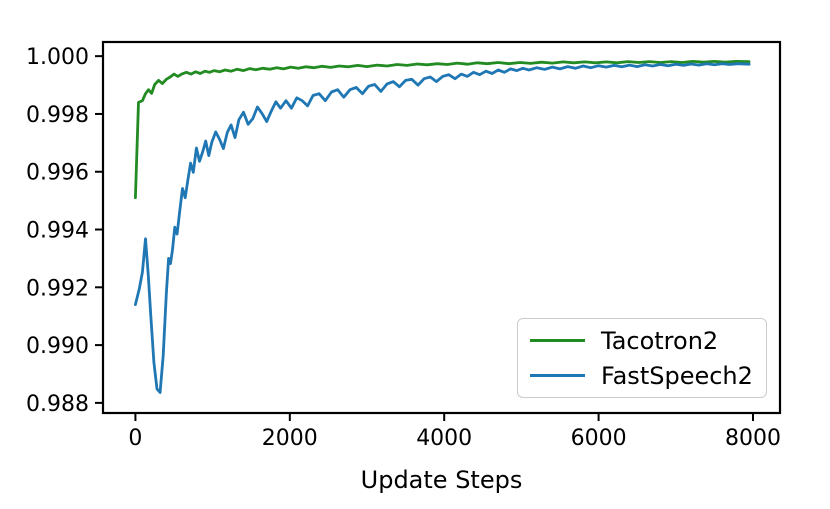 The width and height of the screenshot is (830, 509). I want to click on y-tick-label: 0.998, so click(57, 115).